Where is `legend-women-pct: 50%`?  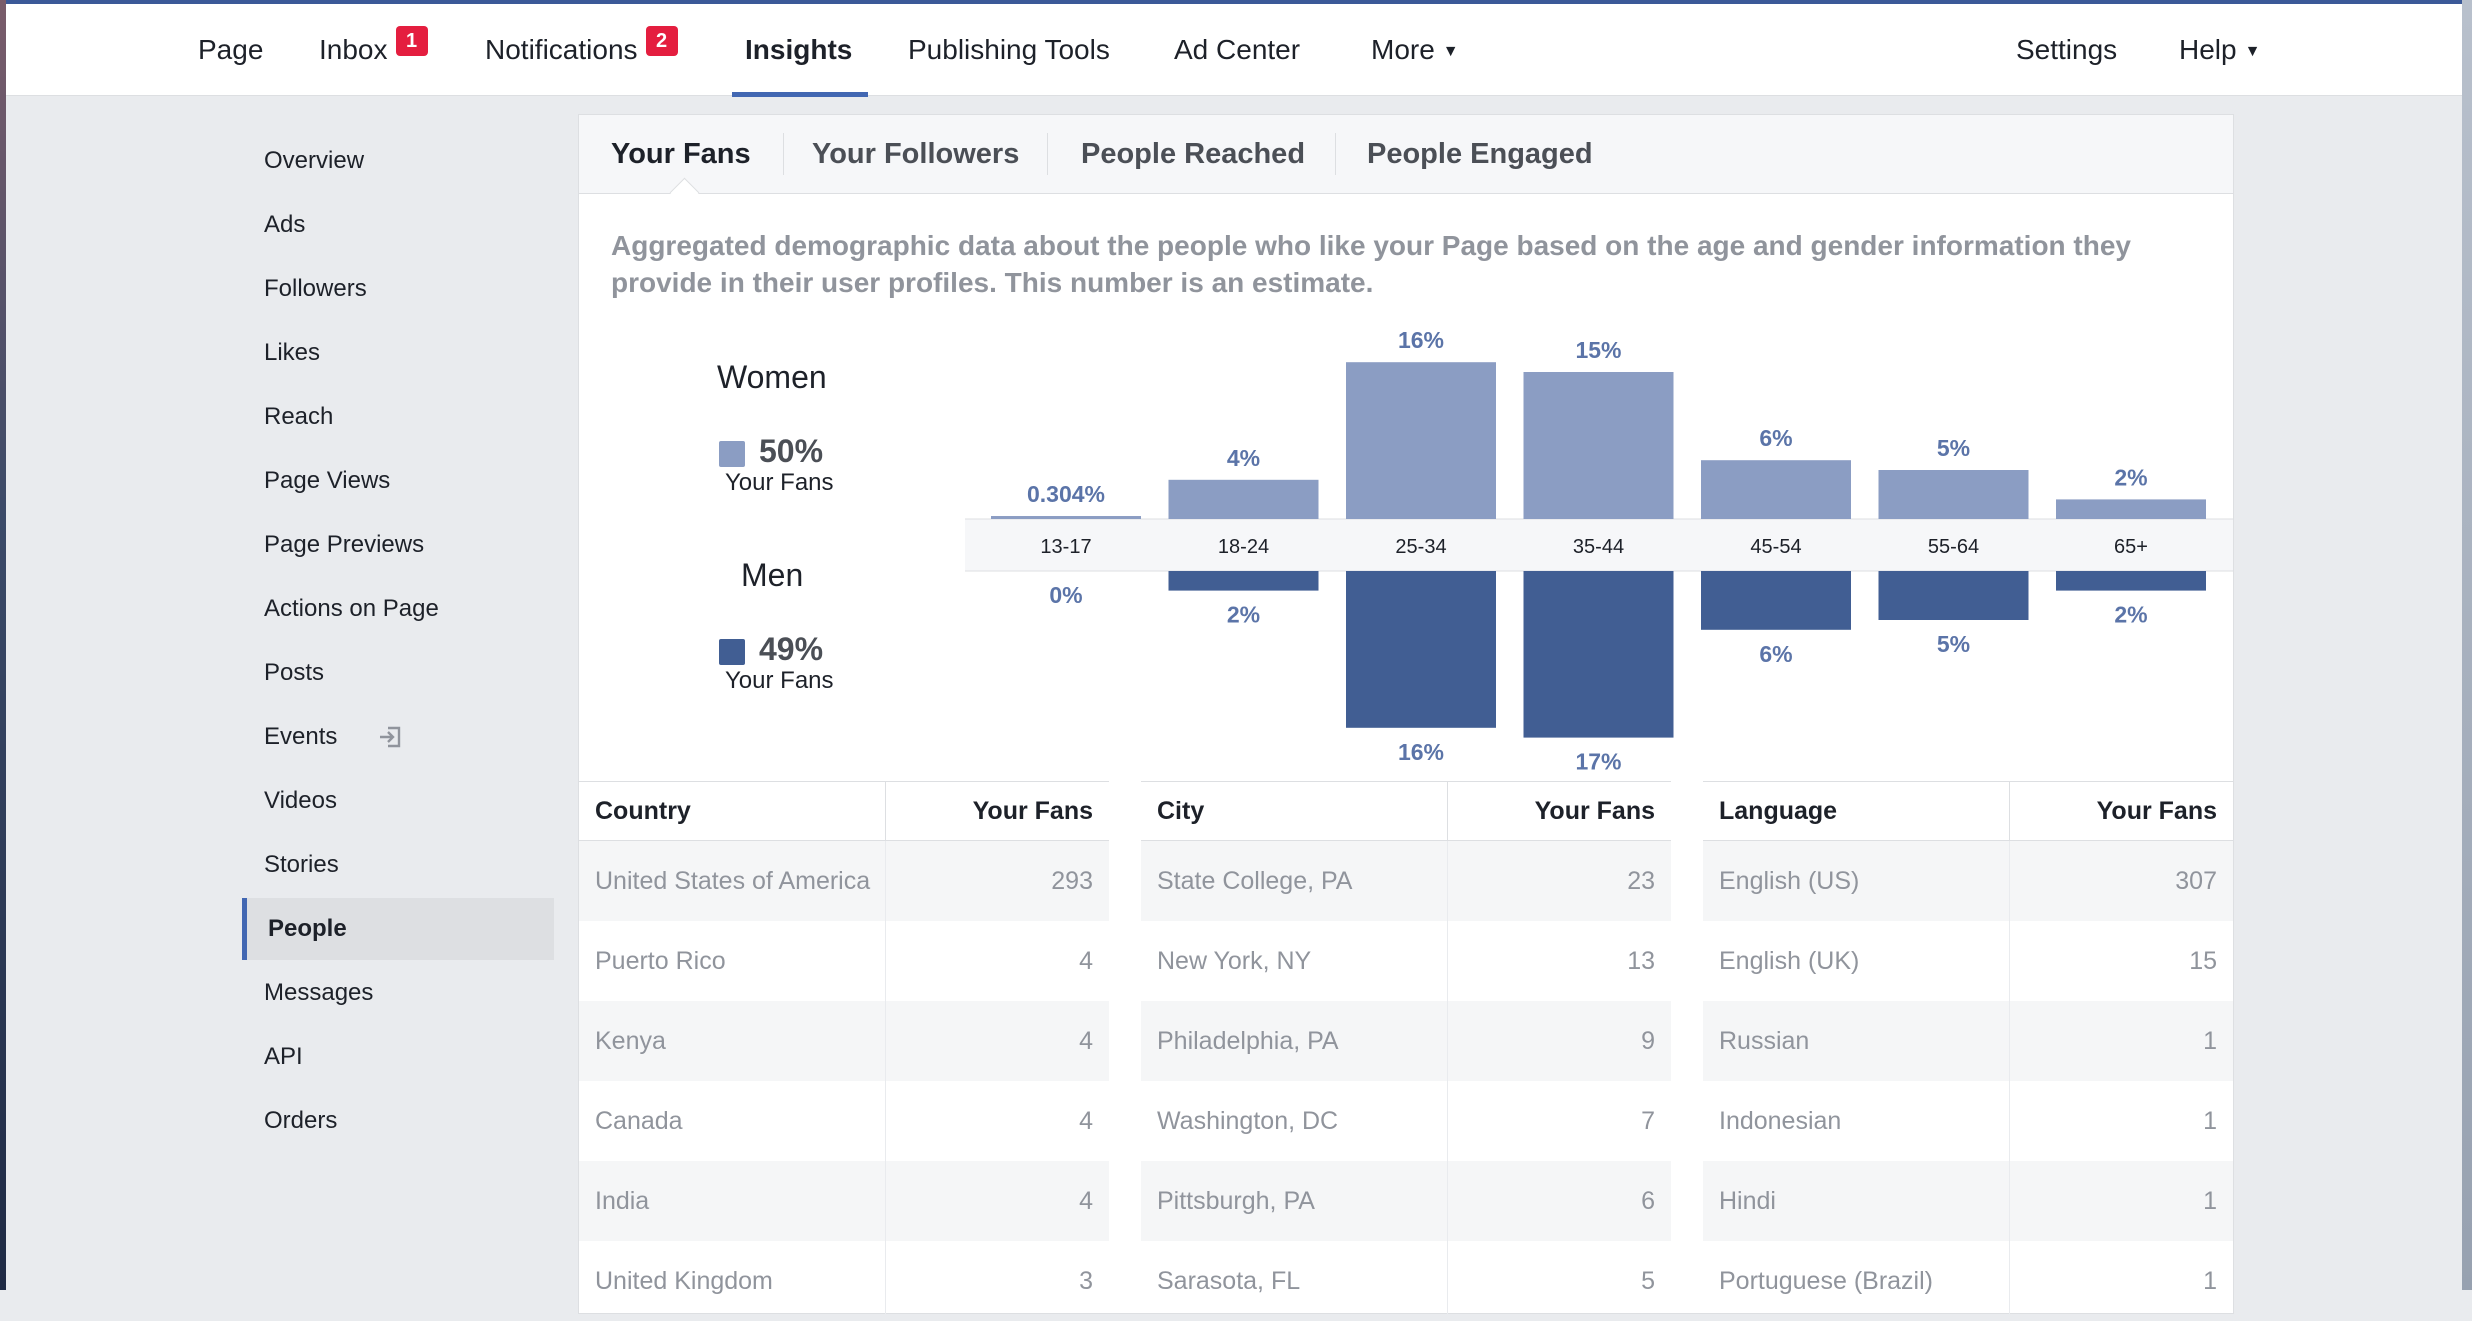 legend-women-pct: 50% is located at coordinates (791, 451).